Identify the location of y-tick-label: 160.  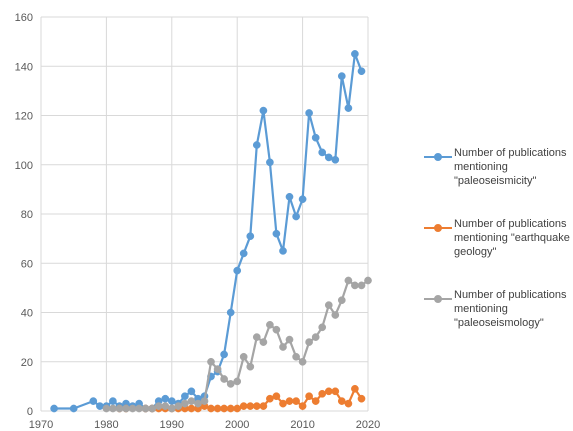
(24, 18).